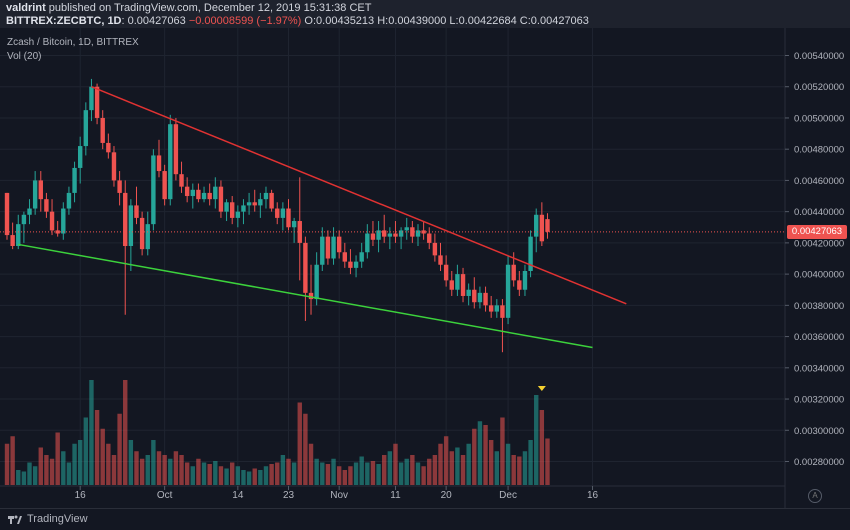  What do you see at coordinates (815, 496) in the screenshot?
I see `gear-icon: A` at bounding box center [815, 496].